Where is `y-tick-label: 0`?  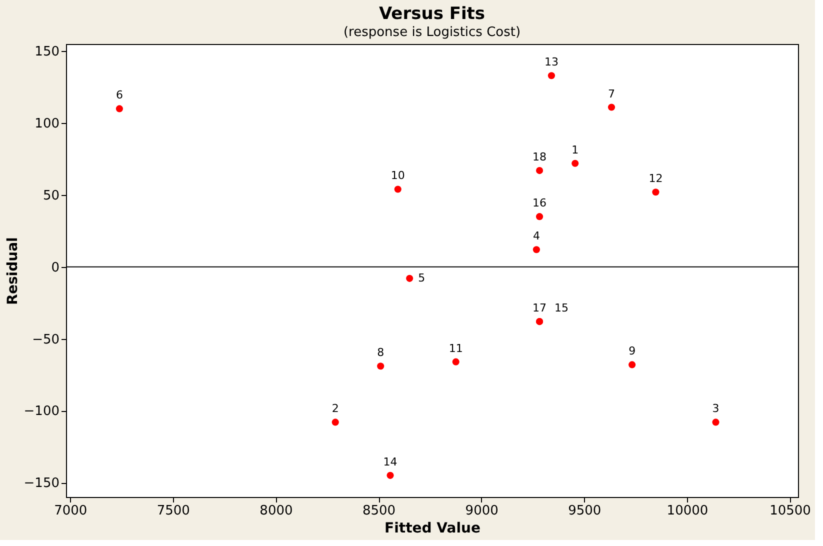 y-tick-label: 0 is located at coordinates (55, 268).